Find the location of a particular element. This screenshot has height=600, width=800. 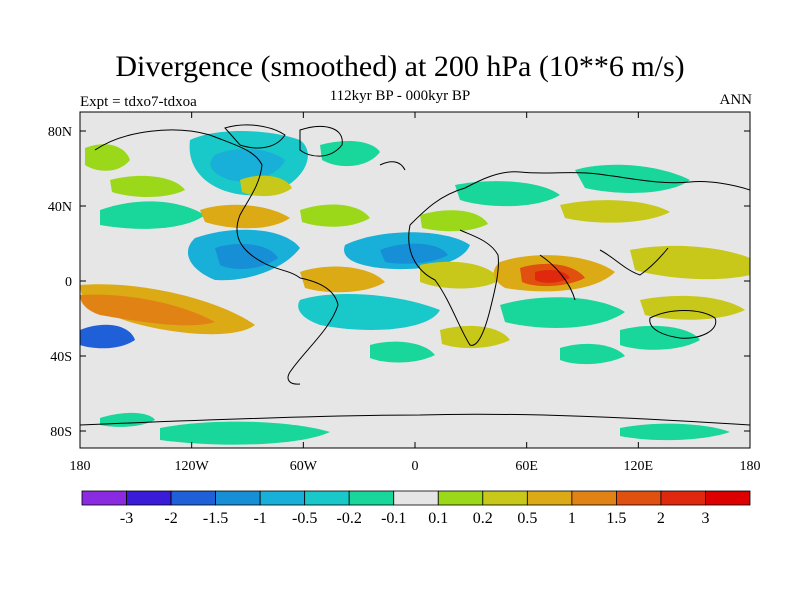

x-tick-label: 60W is located at coordinates (304, 466).